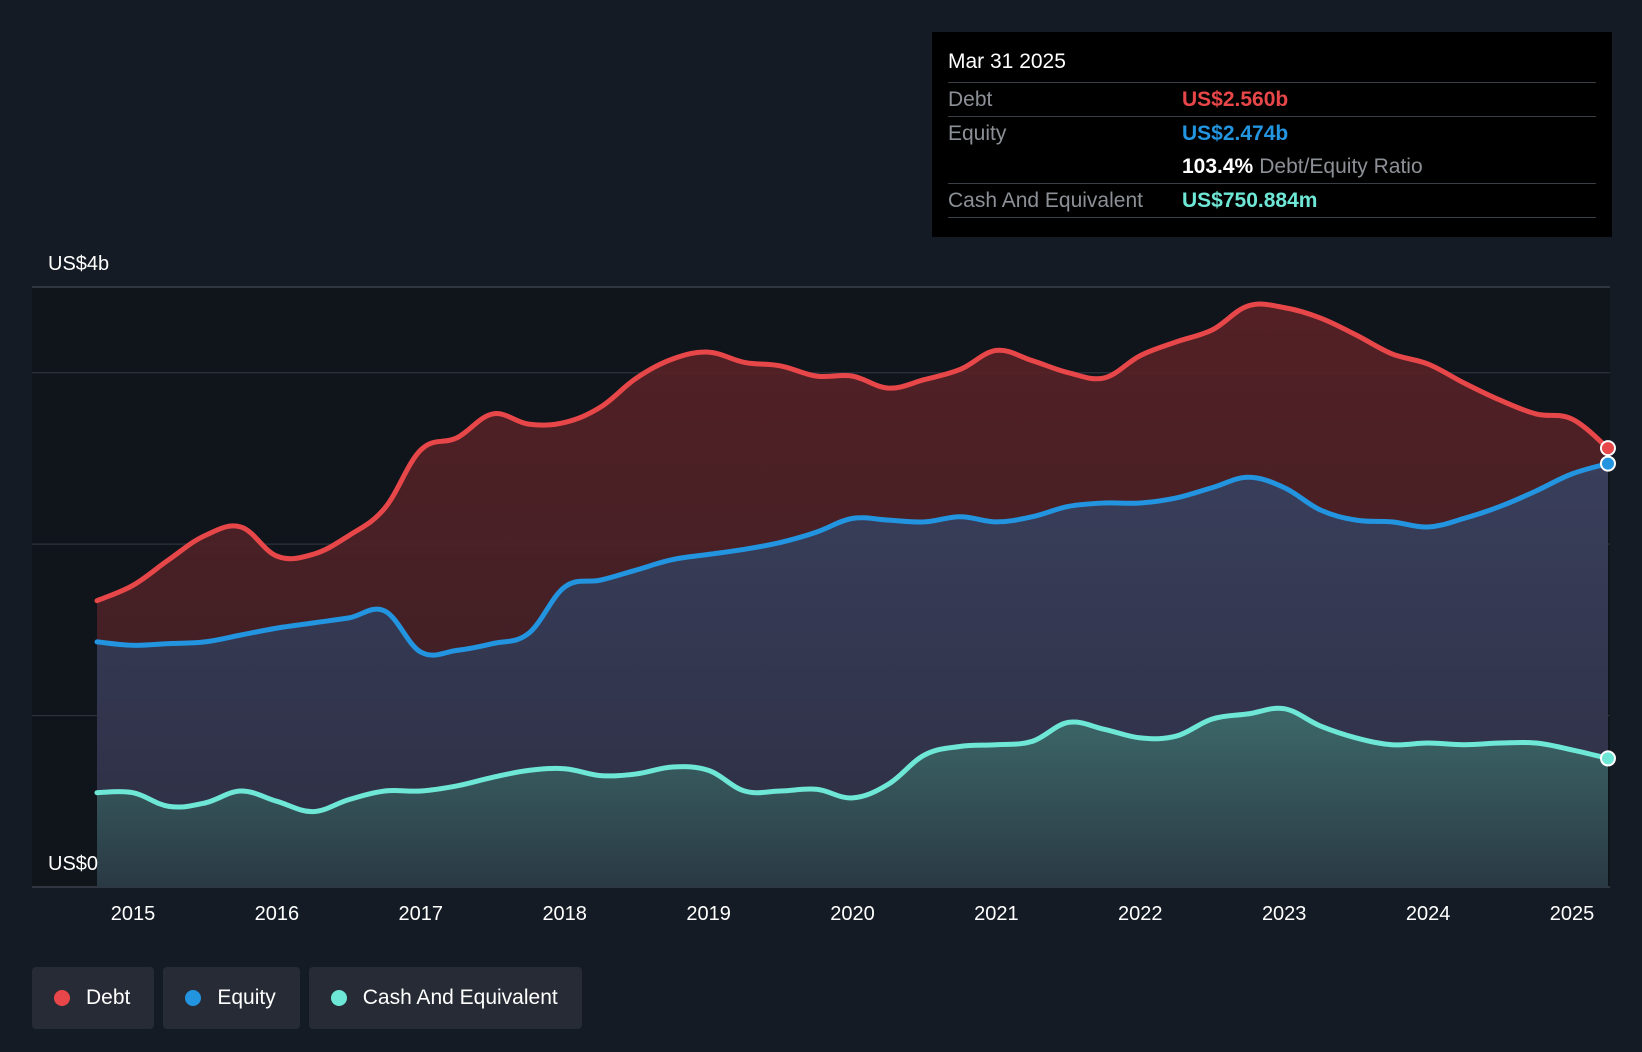  Describe the element at coordinates (1235, 133) in the screenshot. I see `tooltip-equity-value: US$2.474b` at that location.